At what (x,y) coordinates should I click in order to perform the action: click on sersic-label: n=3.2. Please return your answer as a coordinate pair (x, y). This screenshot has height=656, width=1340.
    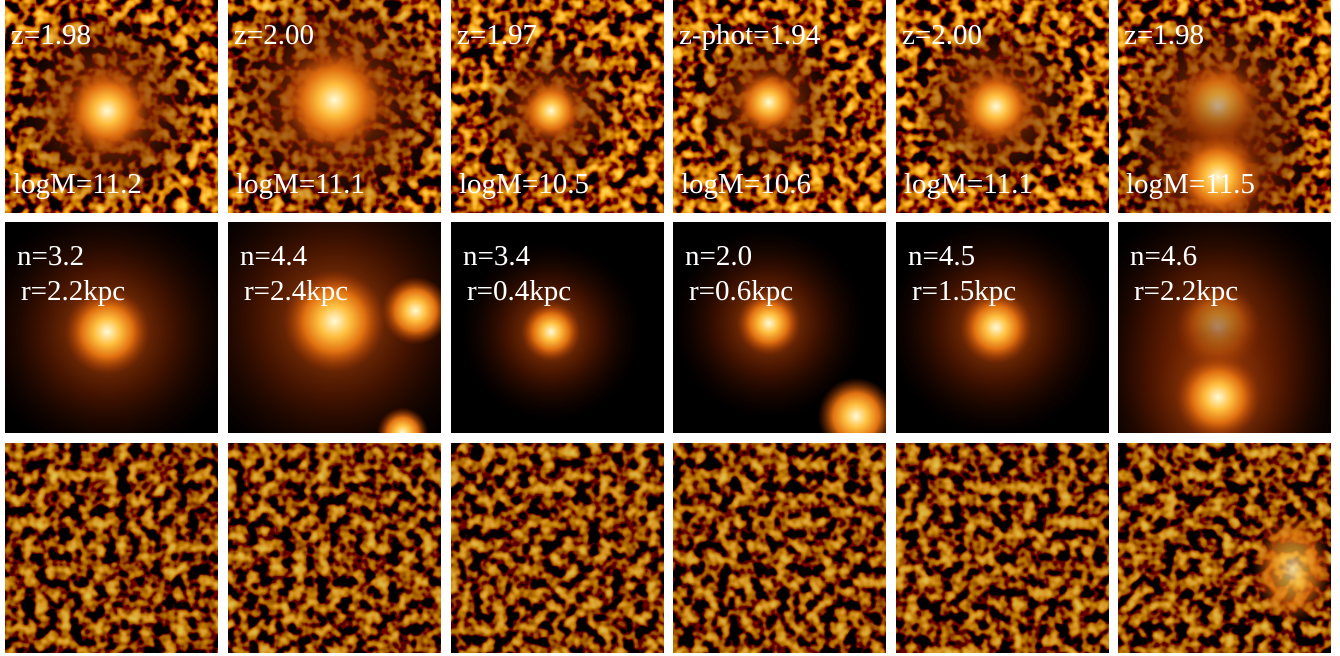
    Looking at the image, I should click on (50, 256).